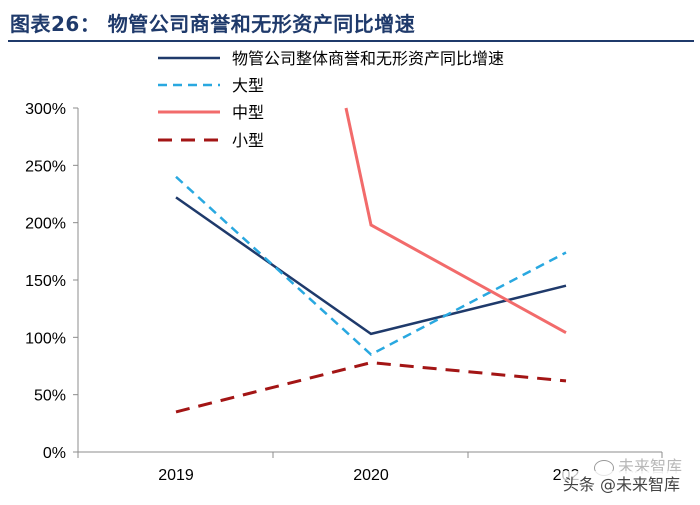 The image size is (700, 505). Describe the element at coordinates (45, 109) in the screenshot. I see `y-tick-label: 300%` at that location.